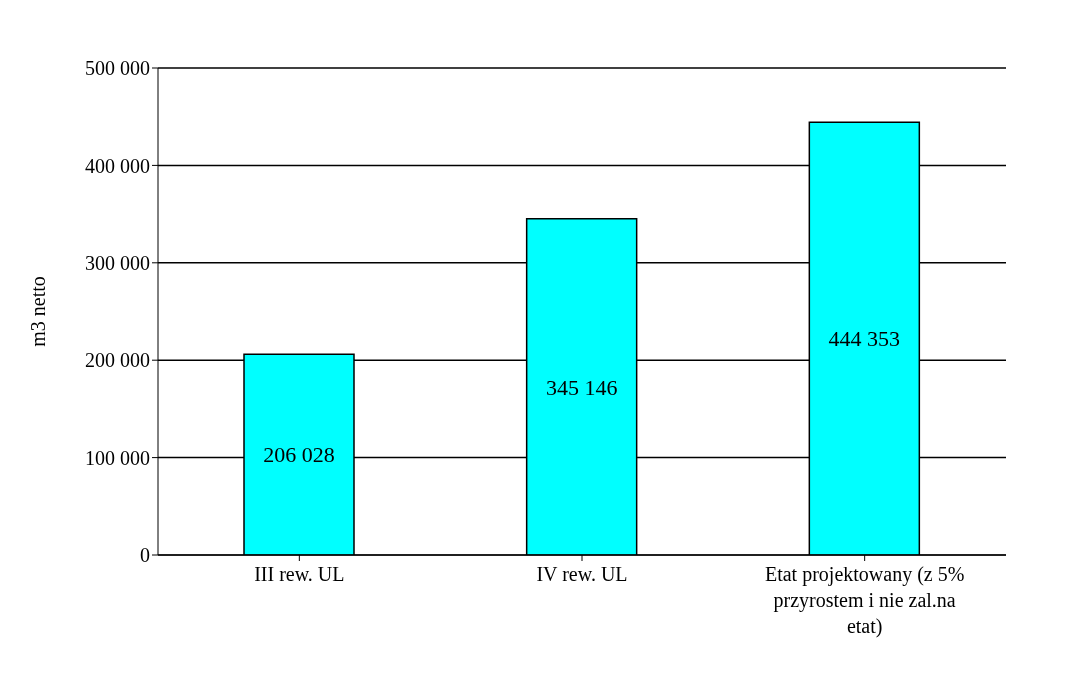 The image size is (1074, 673). Describe the element at coordinates (581, 387) in the screenshot. I see `data-label: 345 146` at that location.